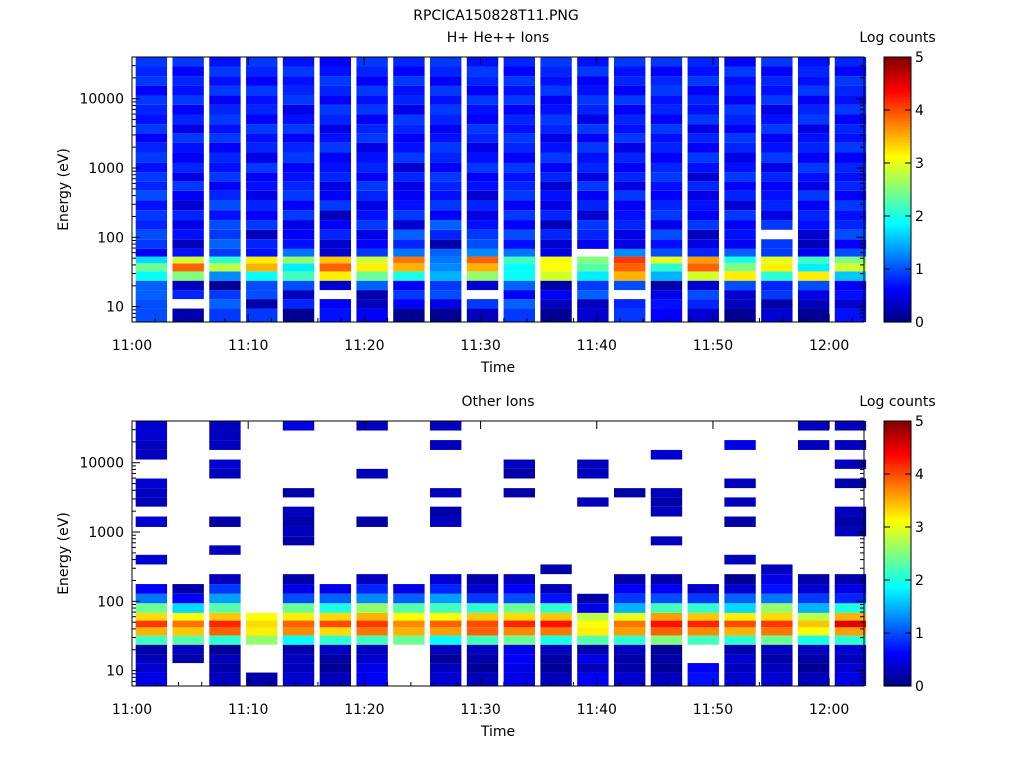 The image size is (1024, 768). Describe the element at coordinates (919, 217) in the screenshot. I see `colorbar-tick-label: 2` at that location.